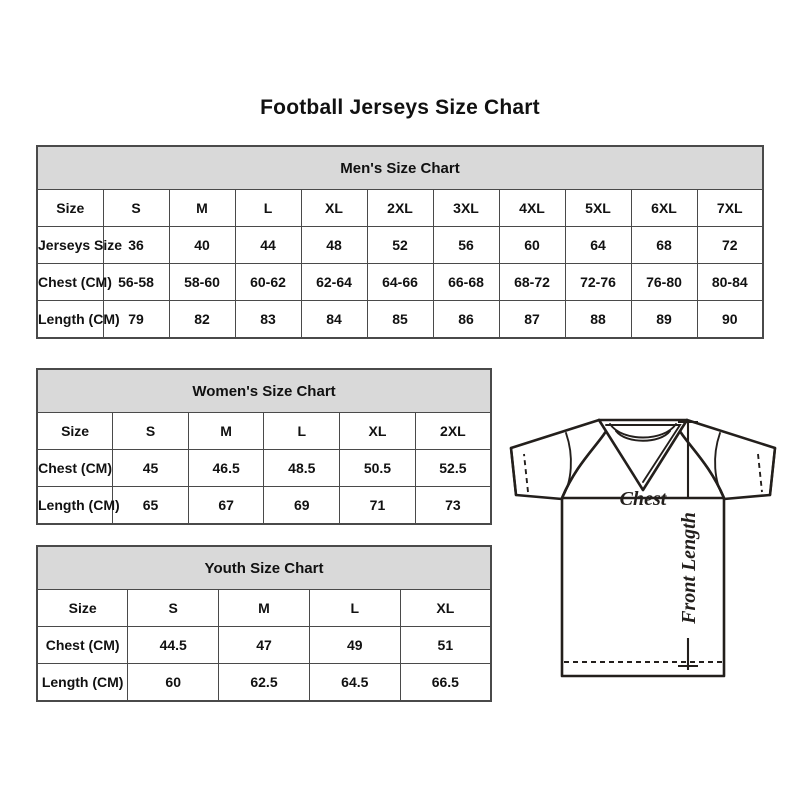 This screenshot has width=800, height=800. What do you see at coordinates (150, 505) in the screenshot?
I see `table-cell: 65` at bounding box center [150, 505].